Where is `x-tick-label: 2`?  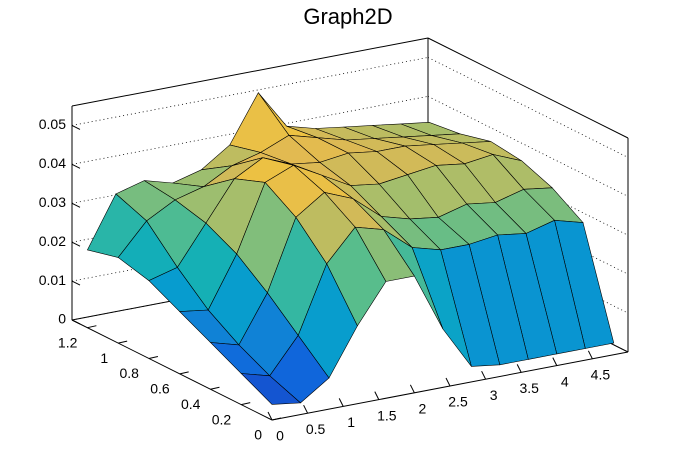
x-tick-label: 2 is located at coordinates (423, 409).